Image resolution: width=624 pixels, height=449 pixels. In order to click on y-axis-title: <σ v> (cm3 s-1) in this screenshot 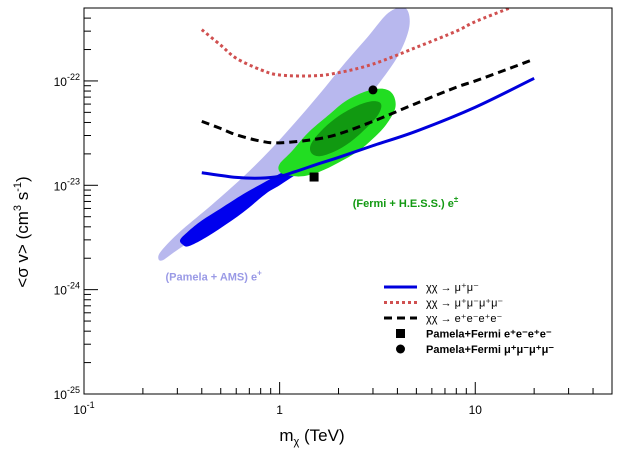, I will do `click(22, 231)`.